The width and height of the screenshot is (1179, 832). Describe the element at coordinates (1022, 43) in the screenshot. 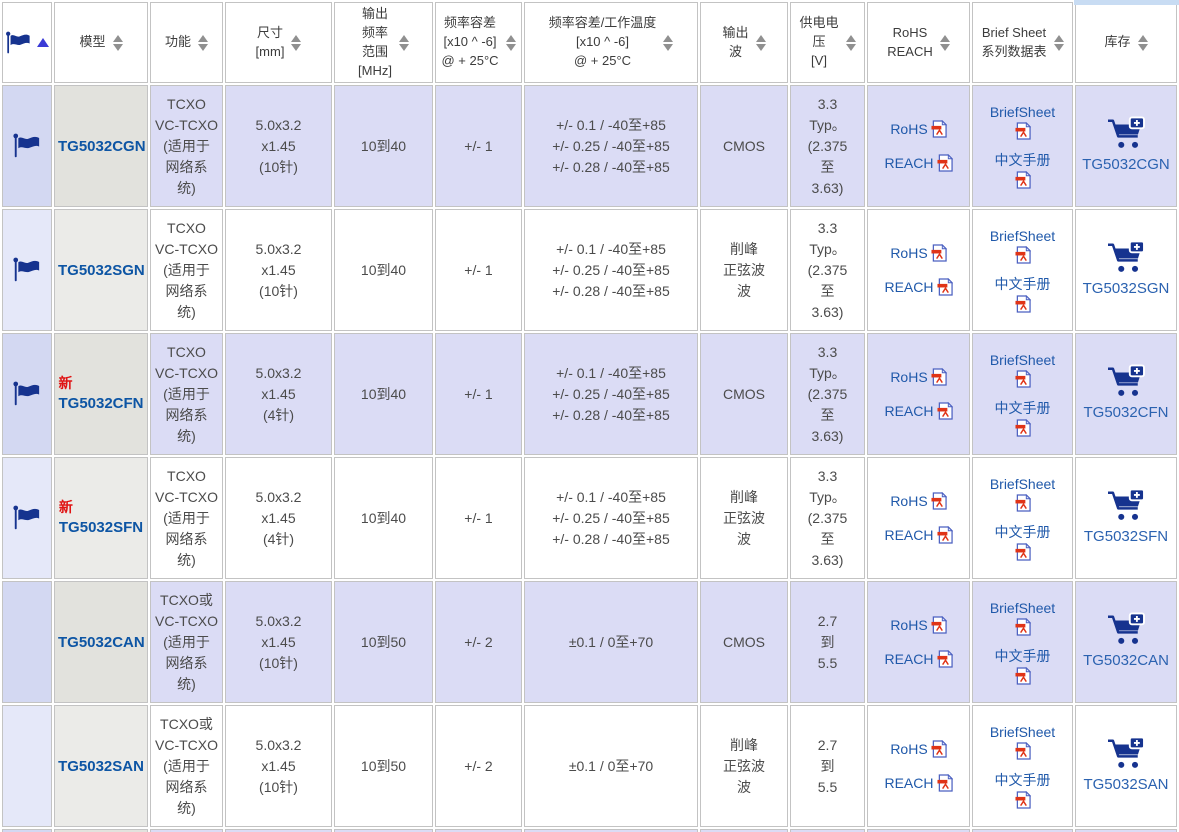

I see `column-header-brief-sheet: Brief Sheet 系列数据表` at that location.